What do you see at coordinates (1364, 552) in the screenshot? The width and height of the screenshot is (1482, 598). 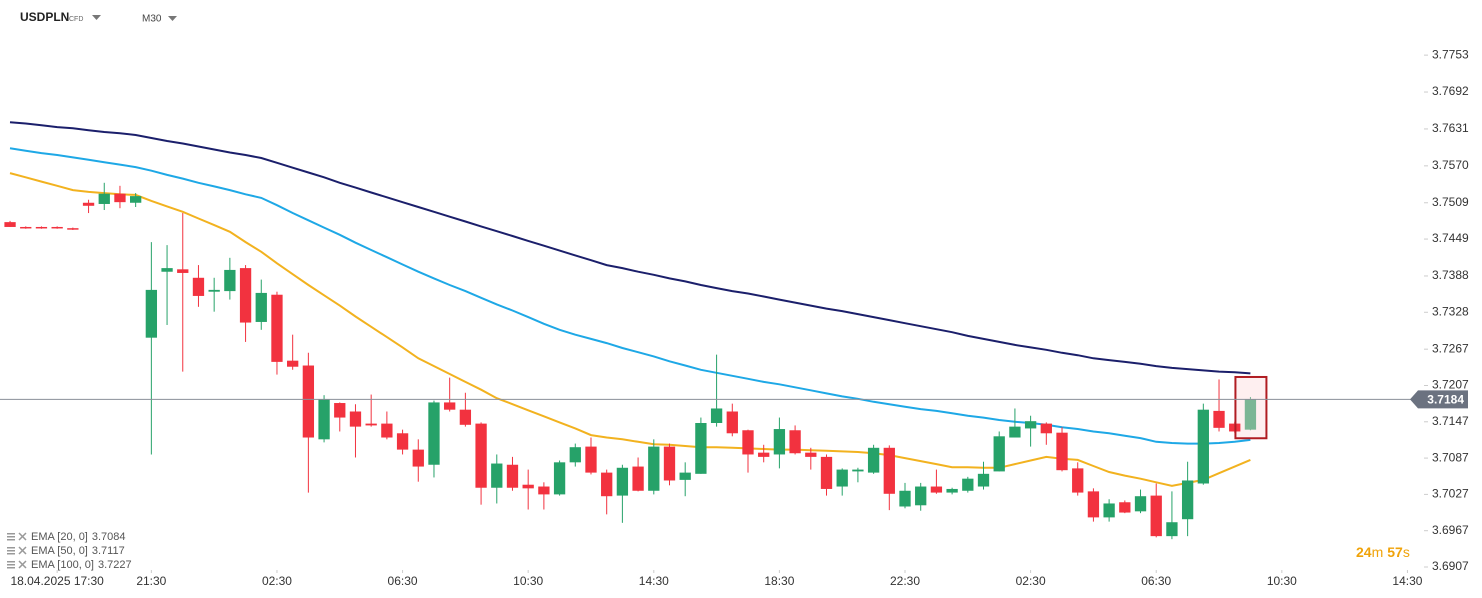 I see `countdown-minutes: 24` at bounding box center [1364, 552].